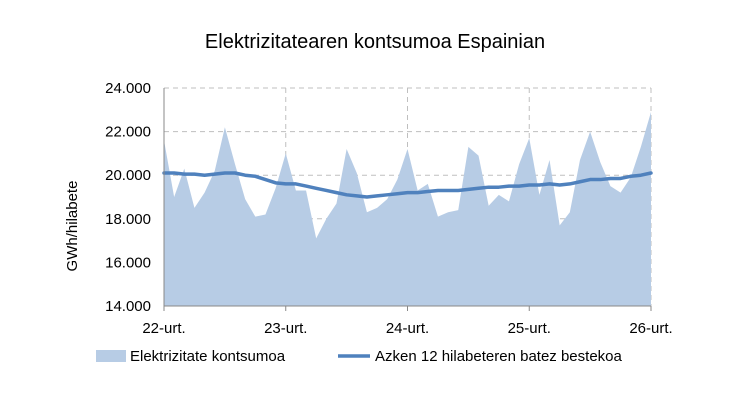 This screenshot has width=750, height=405. What do you see at coordinates (285, 328) in the screenshot?
I see `x-tick-label: 23-urt.` at bounding box center [285, 328].